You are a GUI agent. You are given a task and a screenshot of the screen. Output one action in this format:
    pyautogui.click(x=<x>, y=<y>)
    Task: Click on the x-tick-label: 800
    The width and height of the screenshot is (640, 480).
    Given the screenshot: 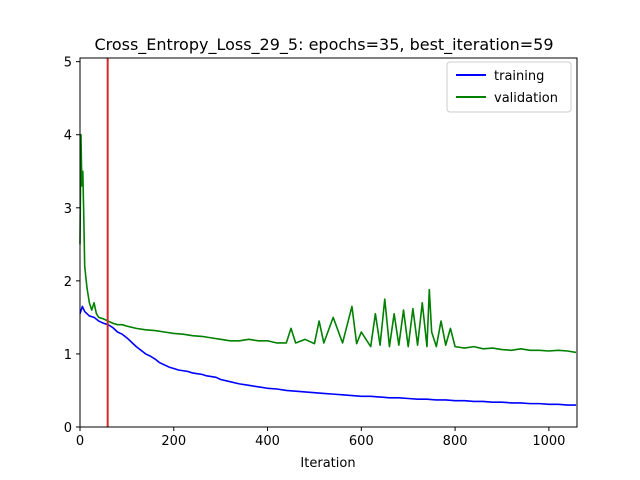 What is the action you would take?
    pyautogui.click(x=455, y=441)
    